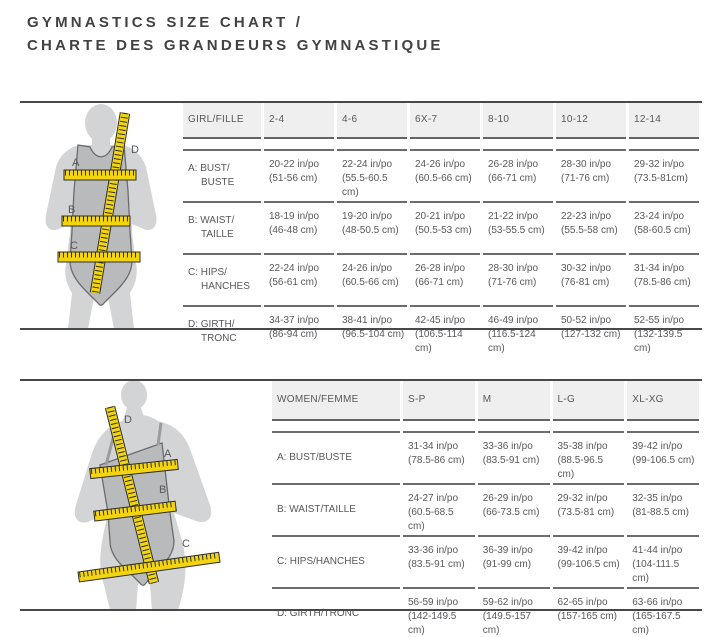  I want to click on measurement-cell: 20-21 in/po (50.5-53 cm), so click(445, 227).